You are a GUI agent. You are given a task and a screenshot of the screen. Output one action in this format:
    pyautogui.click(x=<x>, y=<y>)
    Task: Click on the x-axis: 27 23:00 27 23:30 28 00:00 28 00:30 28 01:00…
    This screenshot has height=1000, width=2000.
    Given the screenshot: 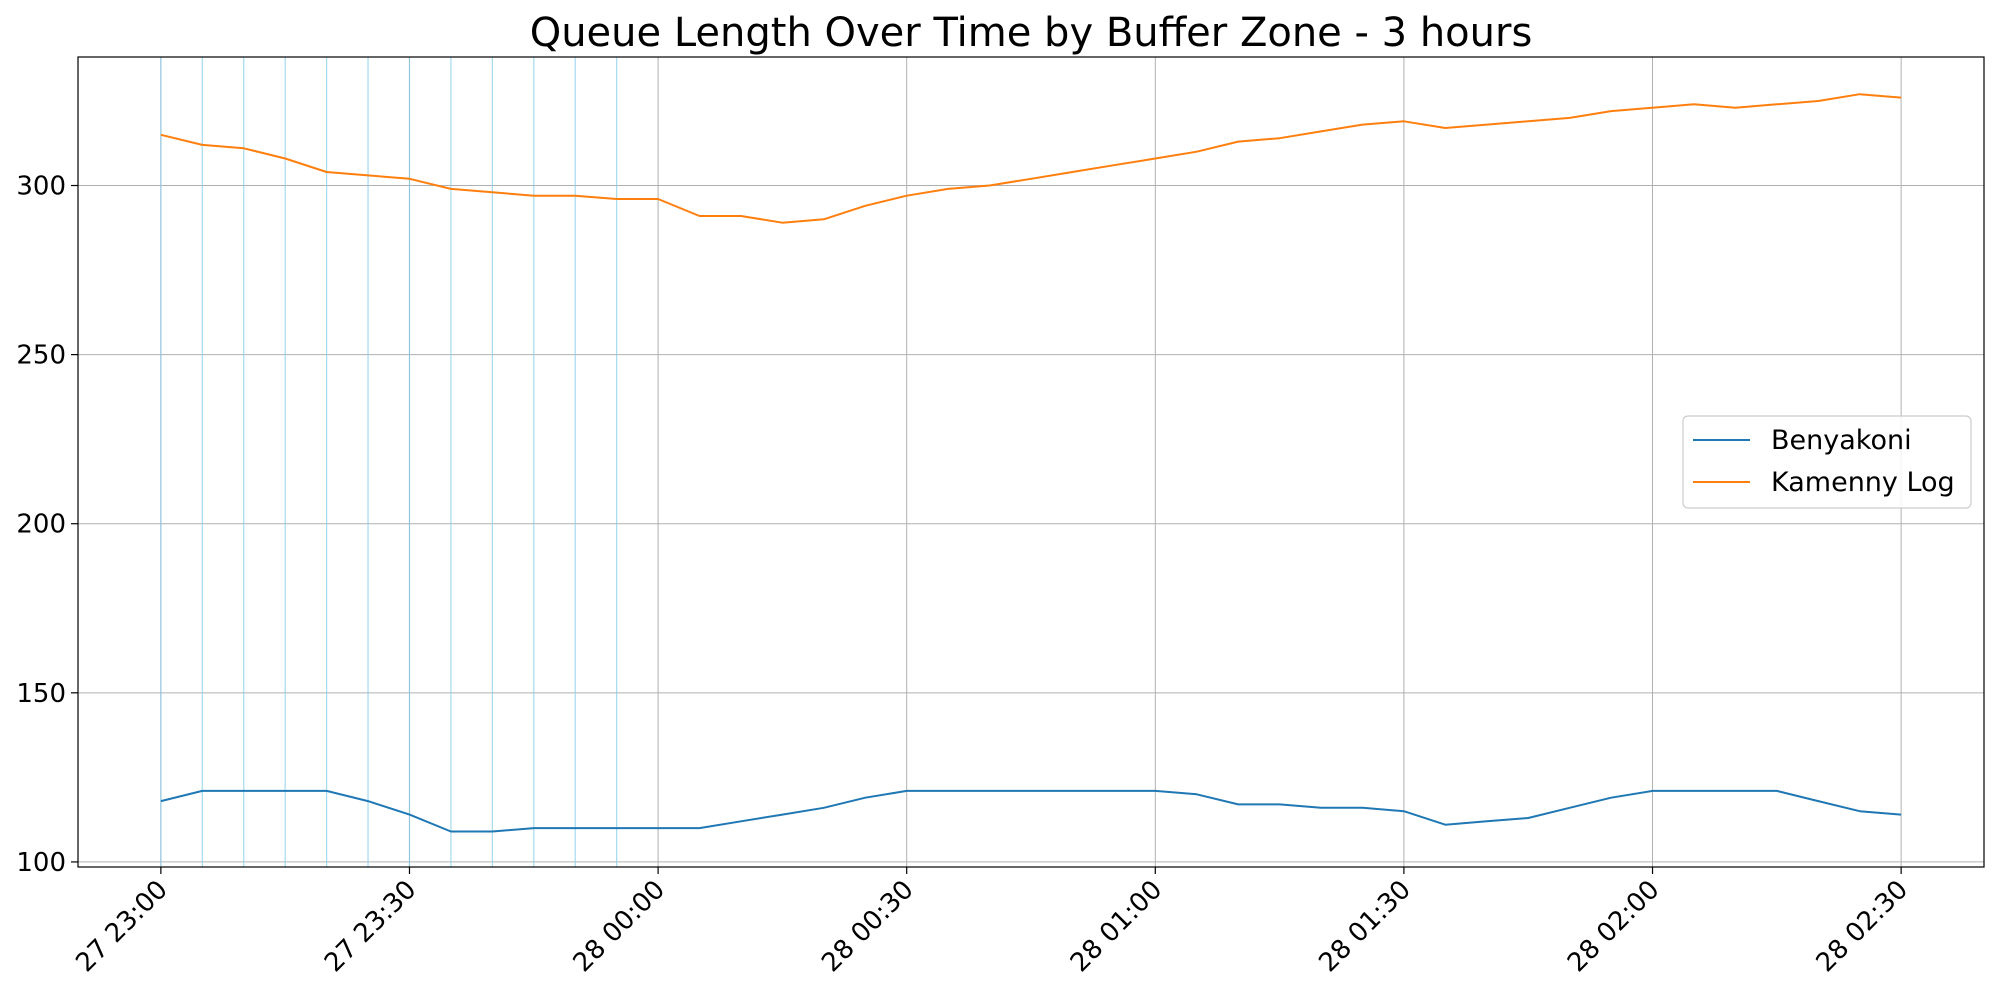 What is the action you would take?
    pyautogui.click(x=992, y=922)
    